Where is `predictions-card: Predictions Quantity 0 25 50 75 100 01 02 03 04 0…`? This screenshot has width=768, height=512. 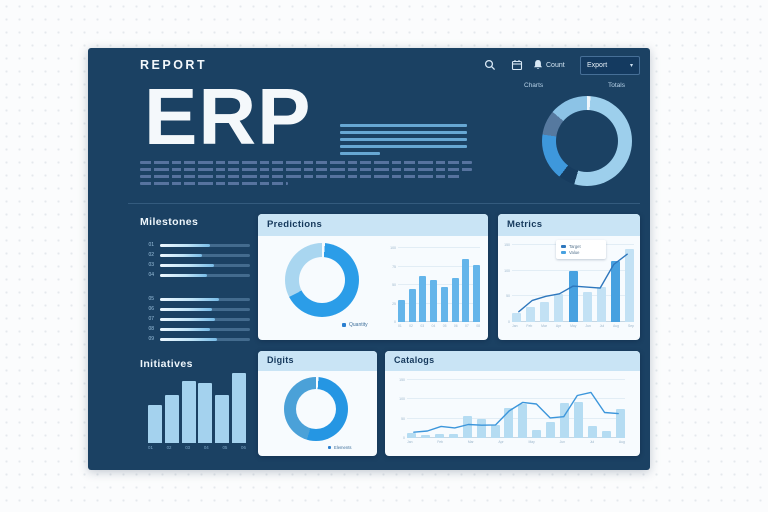
predictions-card: Predictions Quantity 0 25 50 75 100 01 02 03 04 0… is located at coordinates (373, 277).